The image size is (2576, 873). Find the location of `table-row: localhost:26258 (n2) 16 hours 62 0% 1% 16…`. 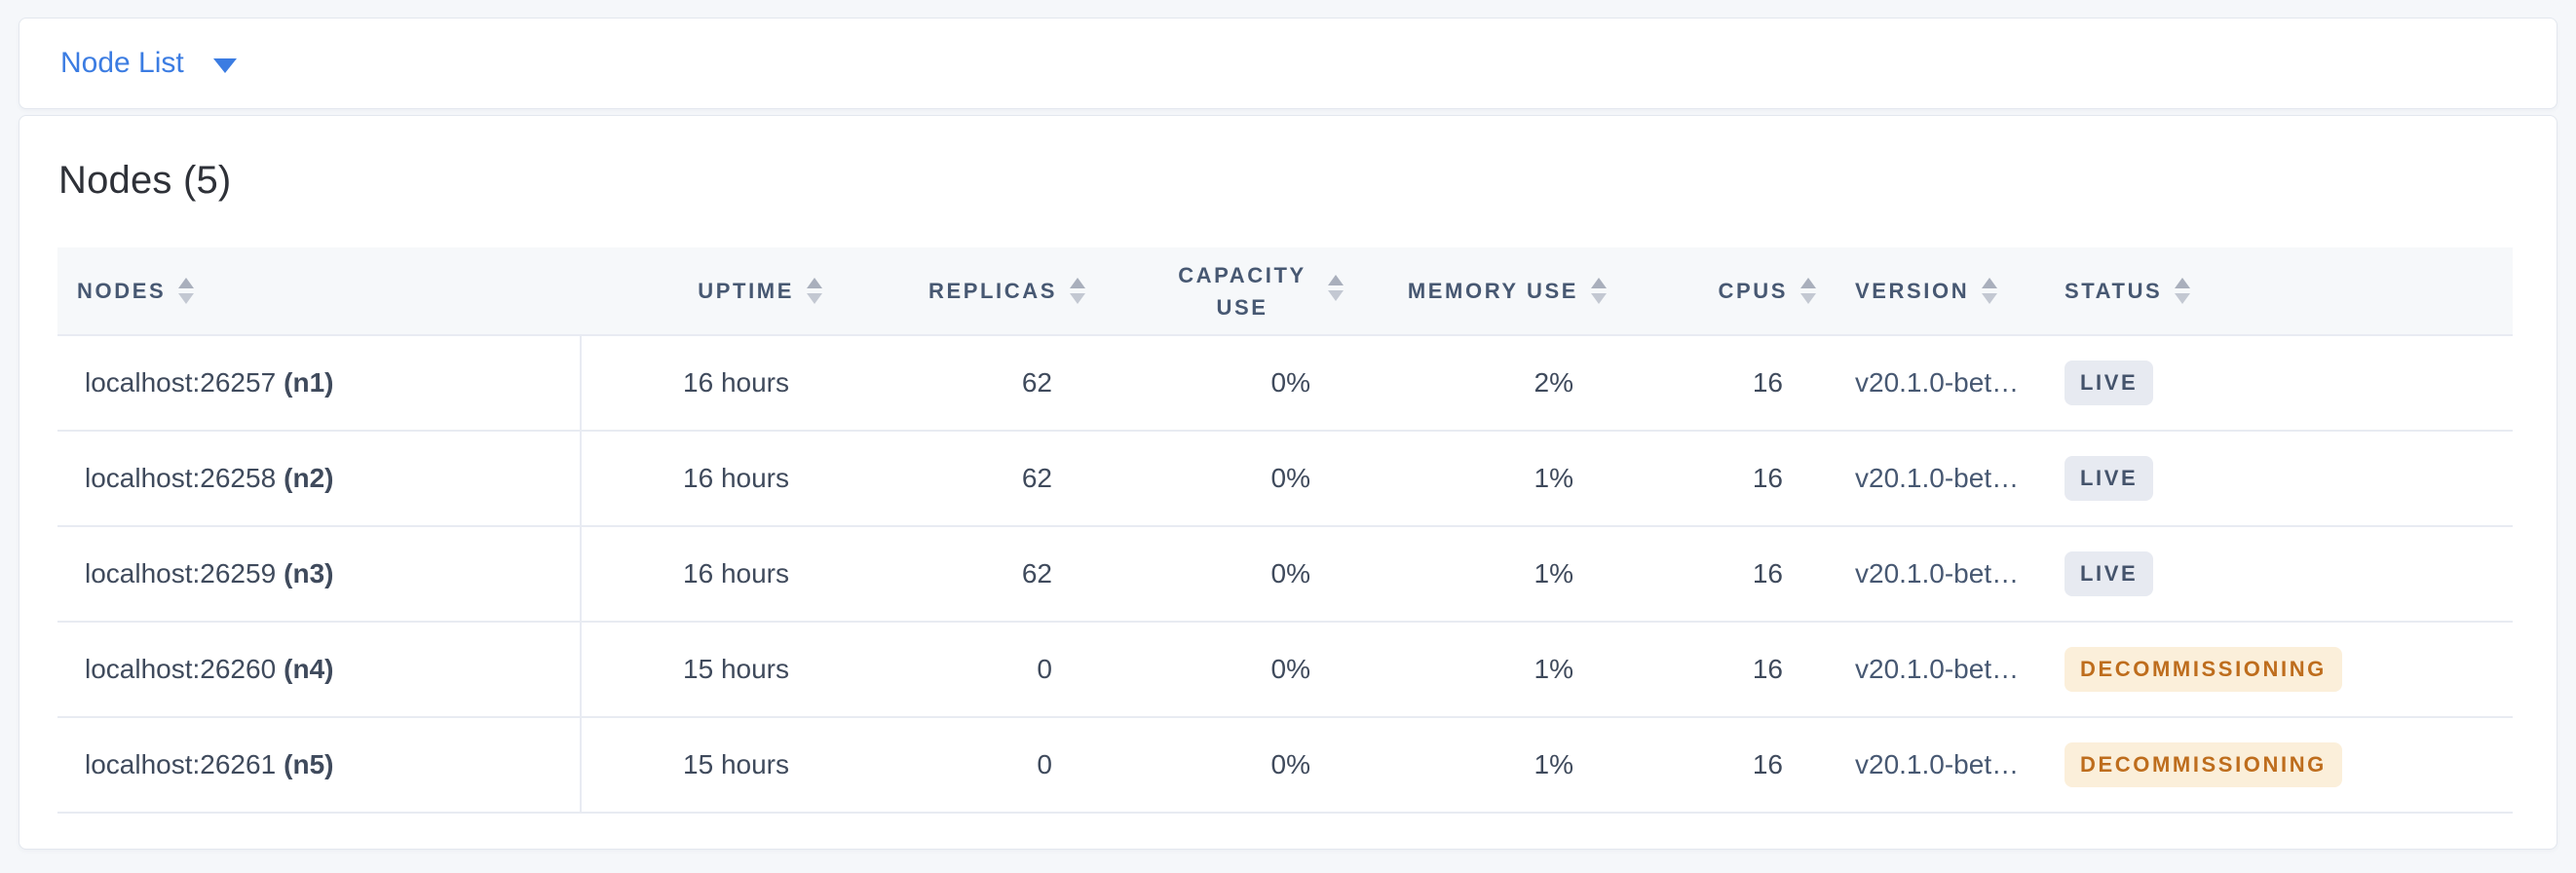

table-row: localhost:26258 (n2) 16 hours 62 0% 1% 16… is located at coordinates (1285, 479).